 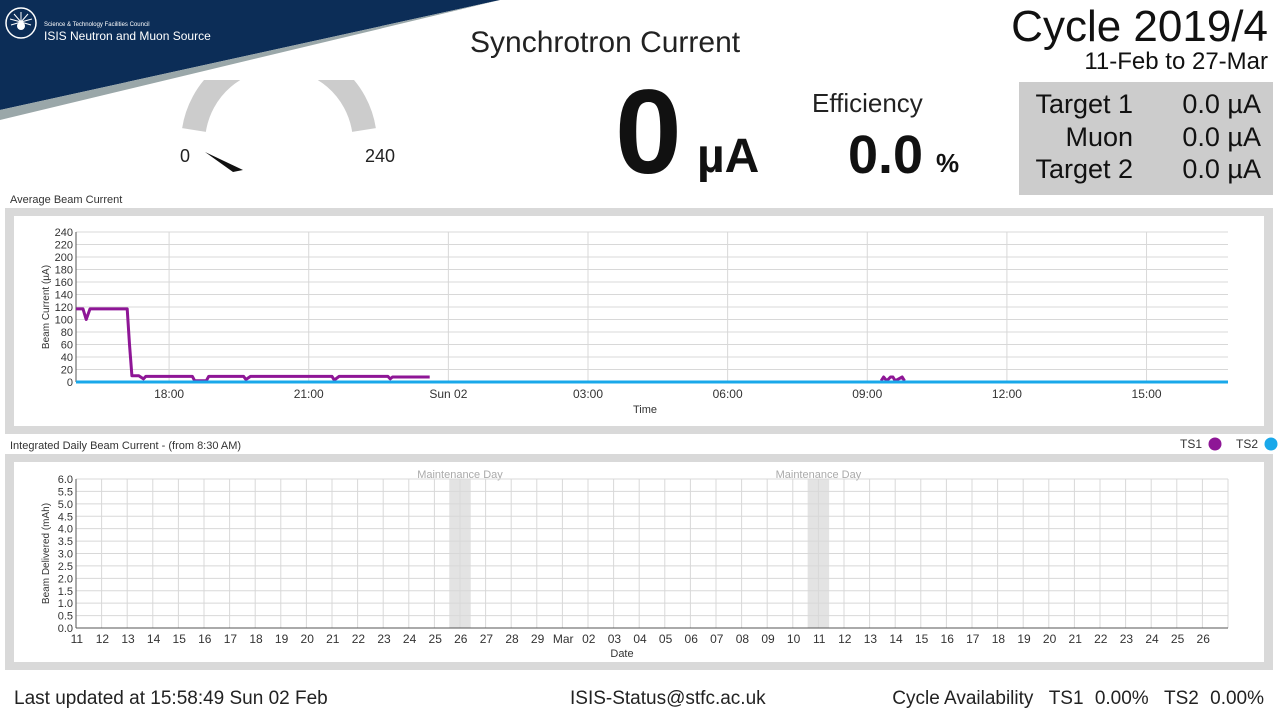 I want to click on y-tick-label: 3.0, so click(x=65, y=555).